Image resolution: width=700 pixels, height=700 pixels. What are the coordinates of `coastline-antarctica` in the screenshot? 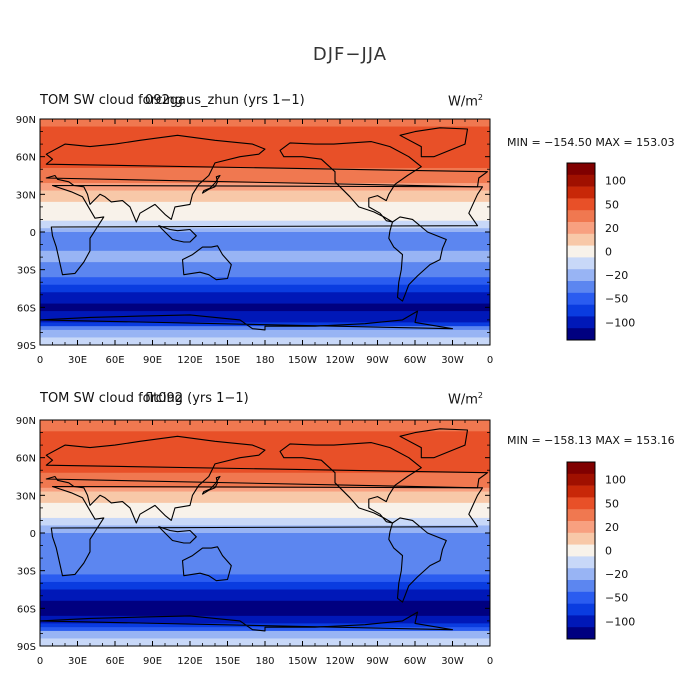 It's located at (247, 621).